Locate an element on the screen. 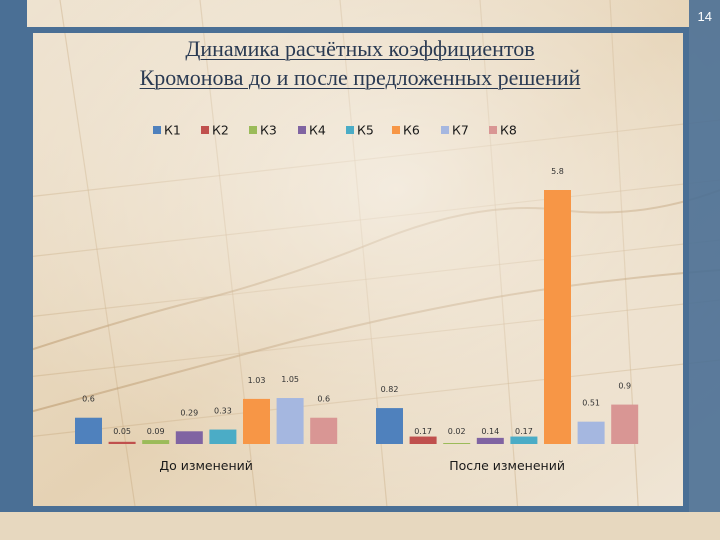 This screenshot has width=720, height=540. data-label-1-5: 0.33 is located at coordinates (223, 411).